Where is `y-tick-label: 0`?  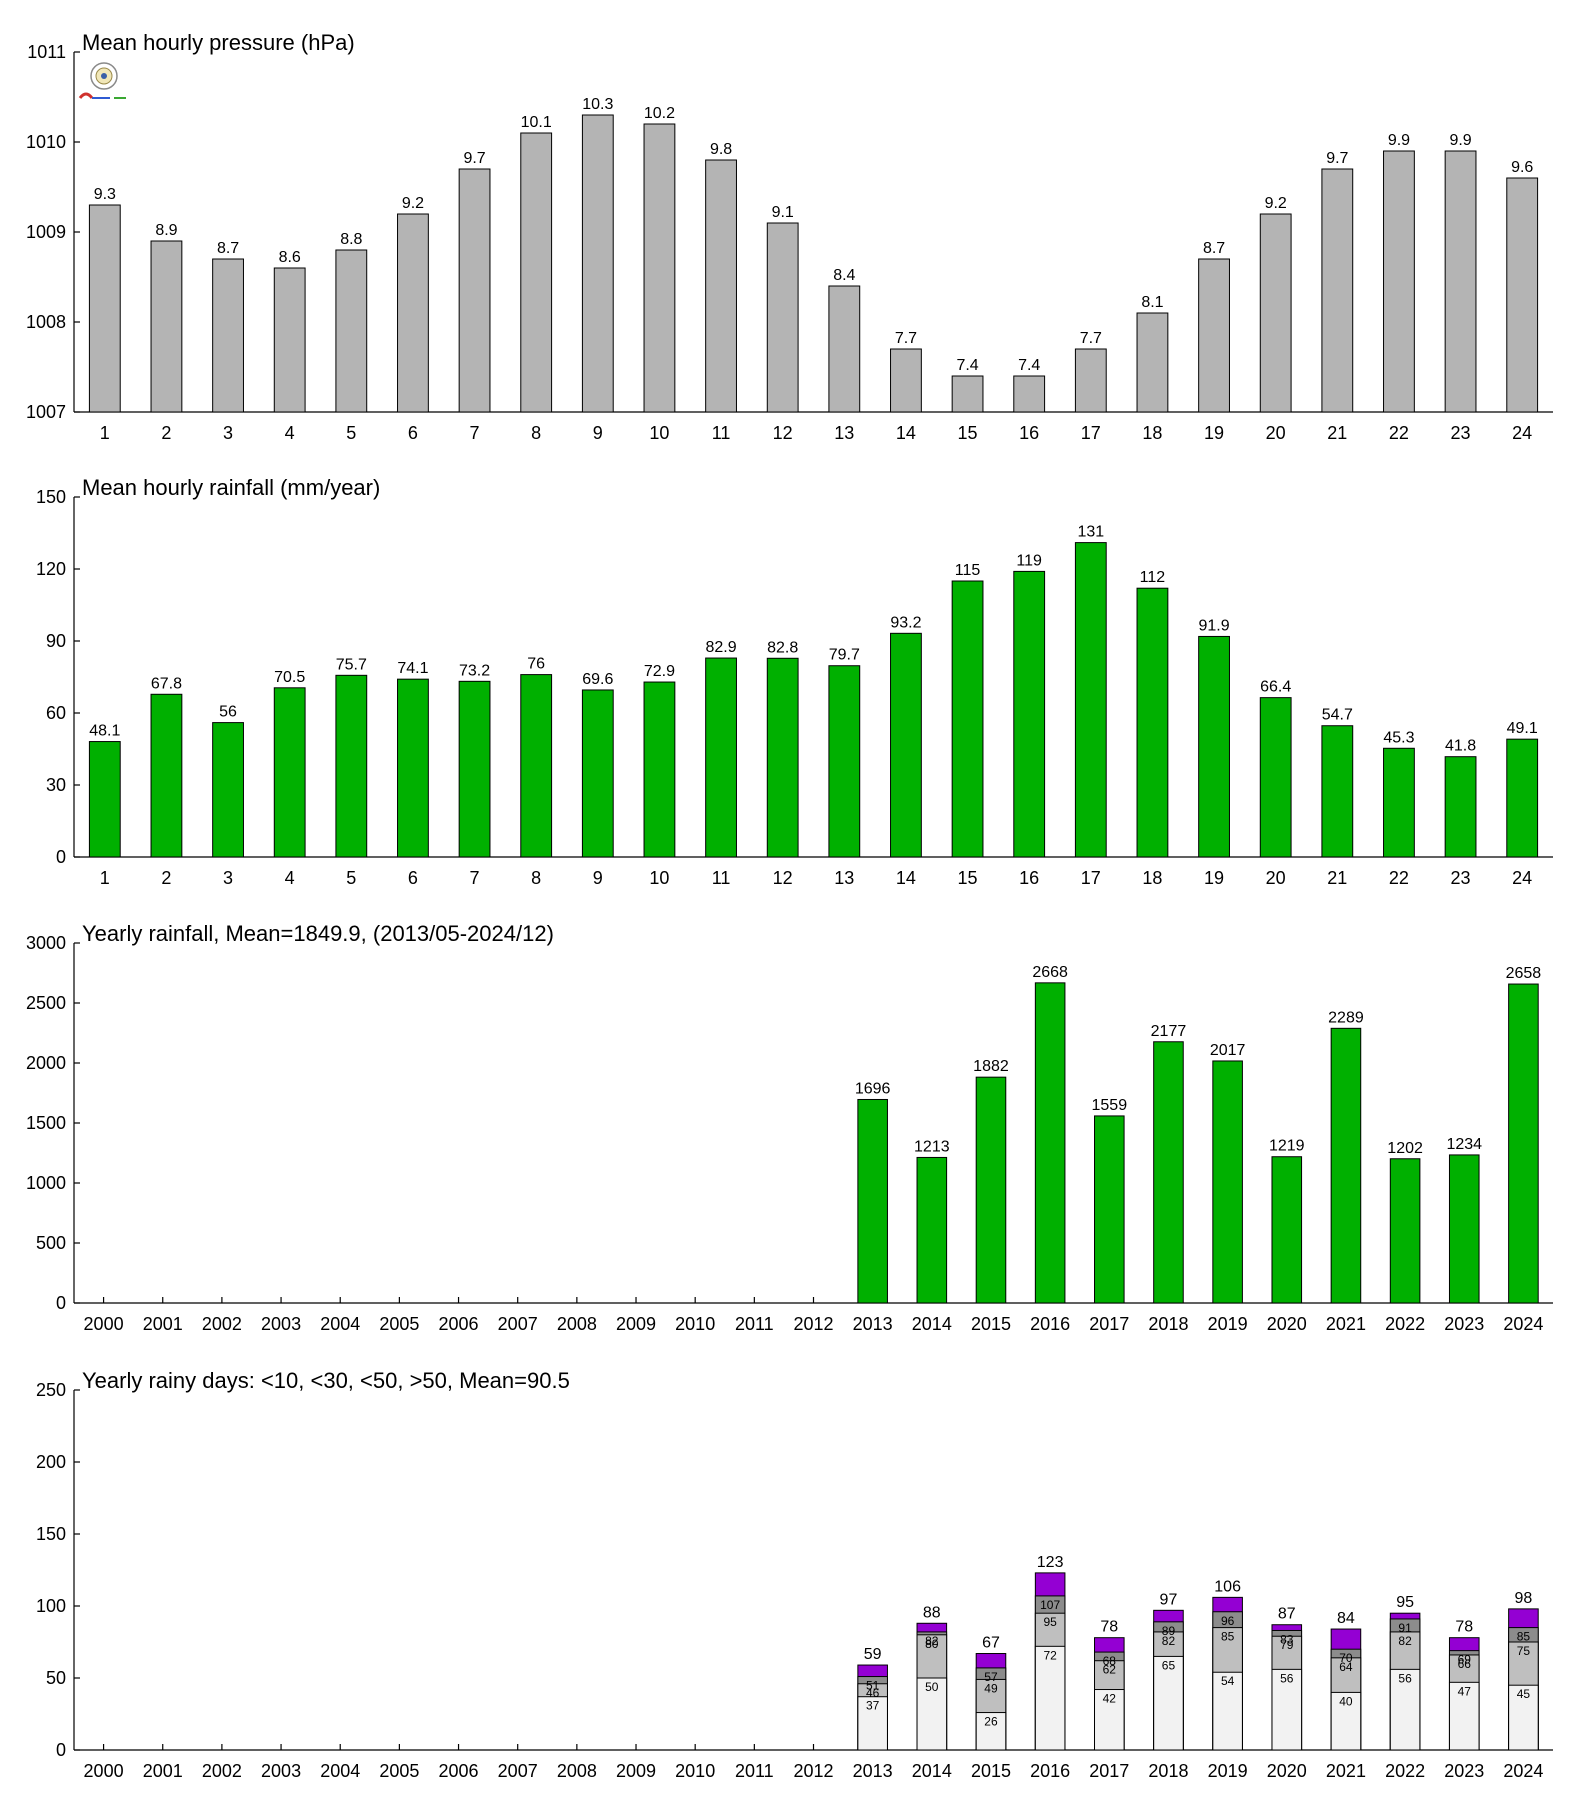 y-tick-label: 0 is located at coordinates (61, 1303).